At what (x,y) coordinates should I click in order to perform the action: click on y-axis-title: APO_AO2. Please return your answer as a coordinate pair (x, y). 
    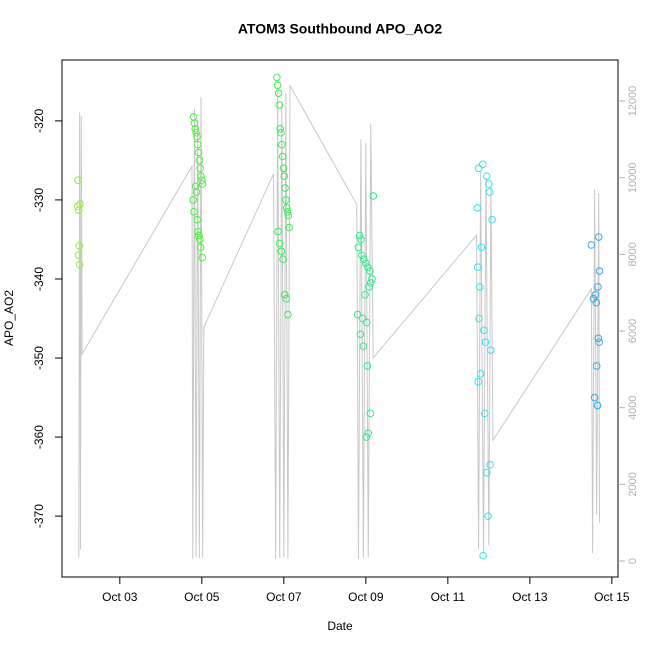
    Looking at the image, I should click on (9, 318).